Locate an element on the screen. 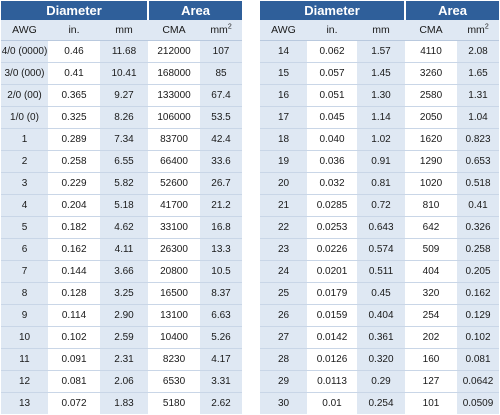  table-row: 18 0.040 1.02 1620 0.823 is located at coordinates (380, 139).